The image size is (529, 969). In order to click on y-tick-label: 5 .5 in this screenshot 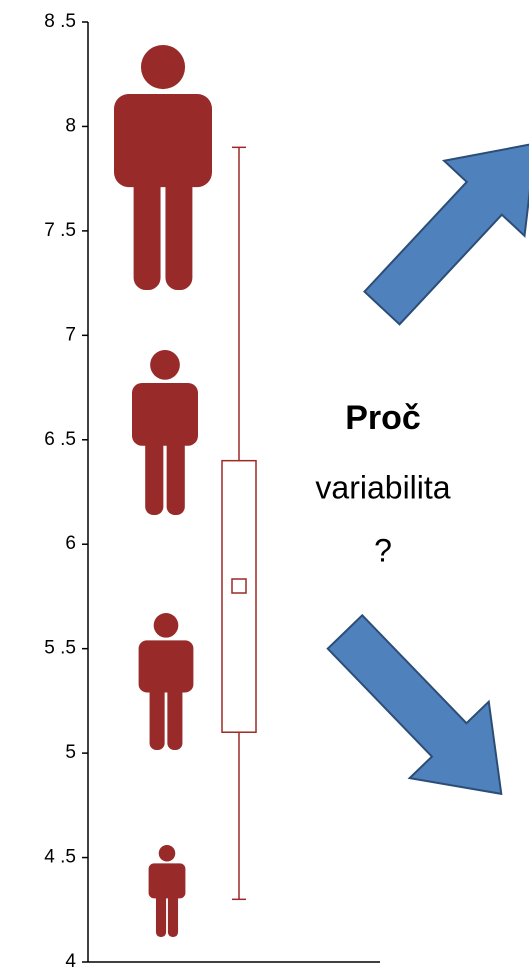, I will do `click(60, 648)`.